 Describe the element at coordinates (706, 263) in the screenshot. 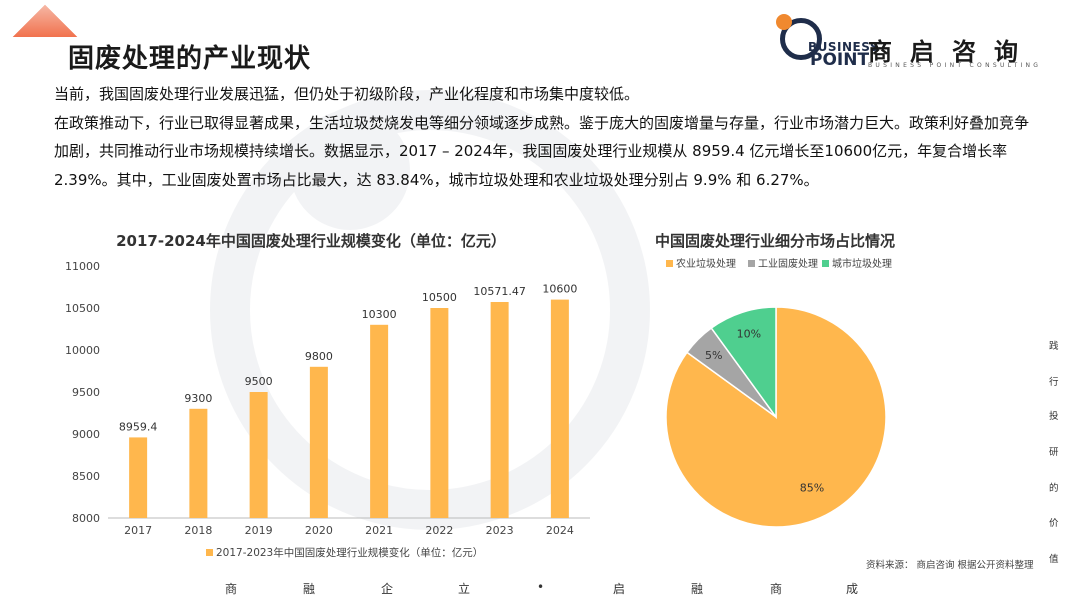

I see `pie-legend-label: 农业垃圾处理` at that location.